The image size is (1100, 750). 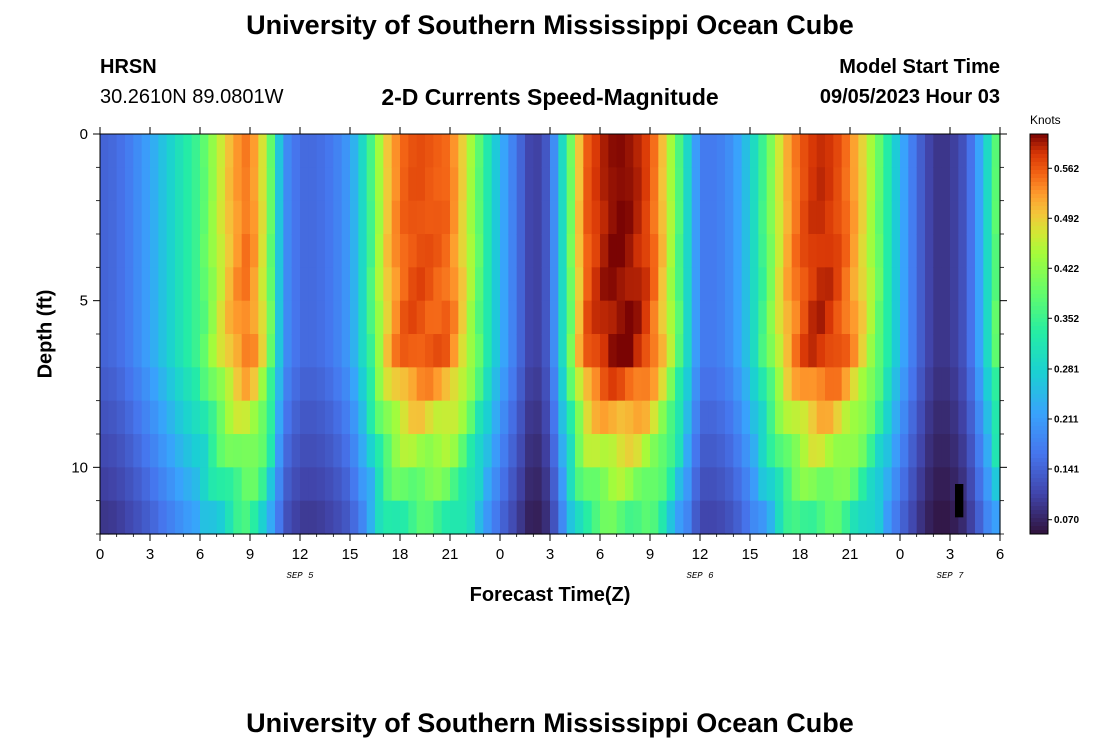 I want to click on x-axis-label: Forecast Time(Z), so click(x=550, y=595).